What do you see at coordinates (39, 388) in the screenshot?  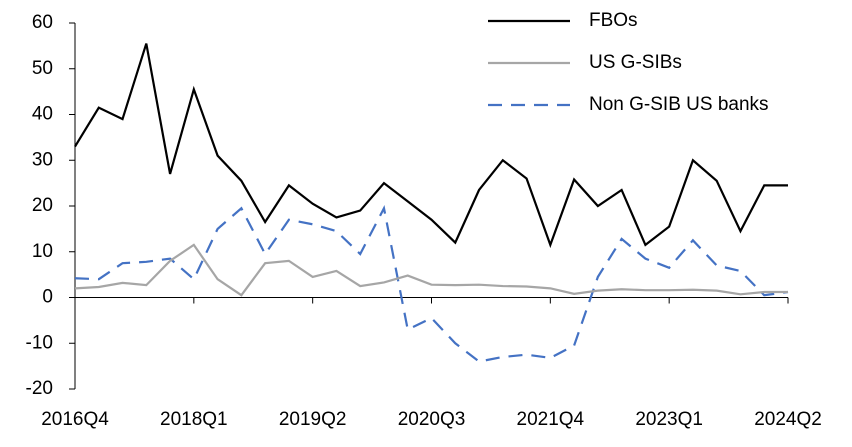 I see `y-tick-label: -20` at bounding box center [39, 388].